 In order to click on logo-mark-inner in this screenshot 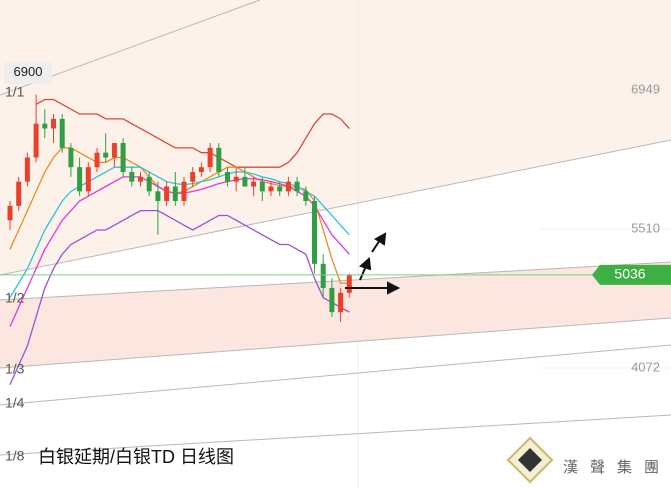, I will do `click(530, 460)`.